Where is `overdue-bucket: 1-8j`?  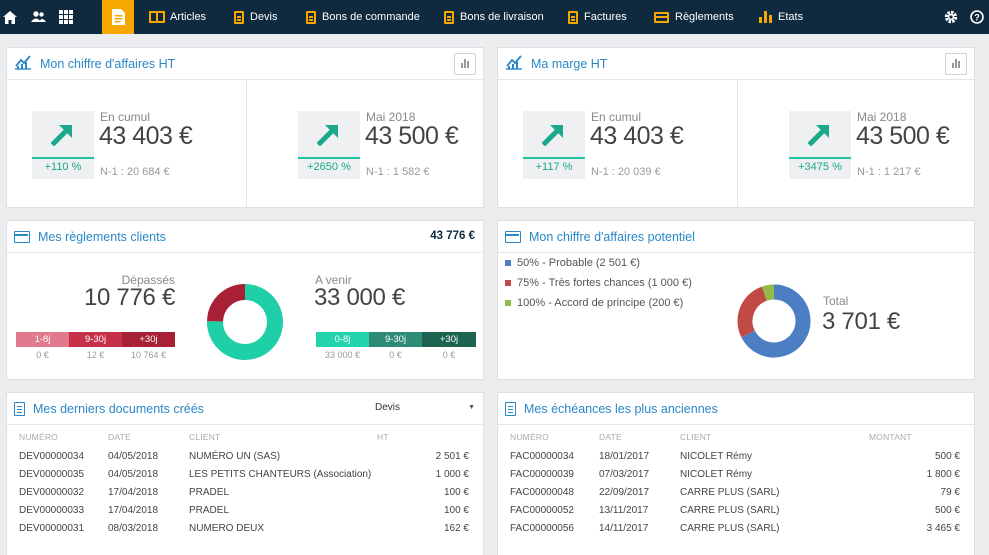
overdue-bucket: 1-8j is located at coordinates (42, 339).